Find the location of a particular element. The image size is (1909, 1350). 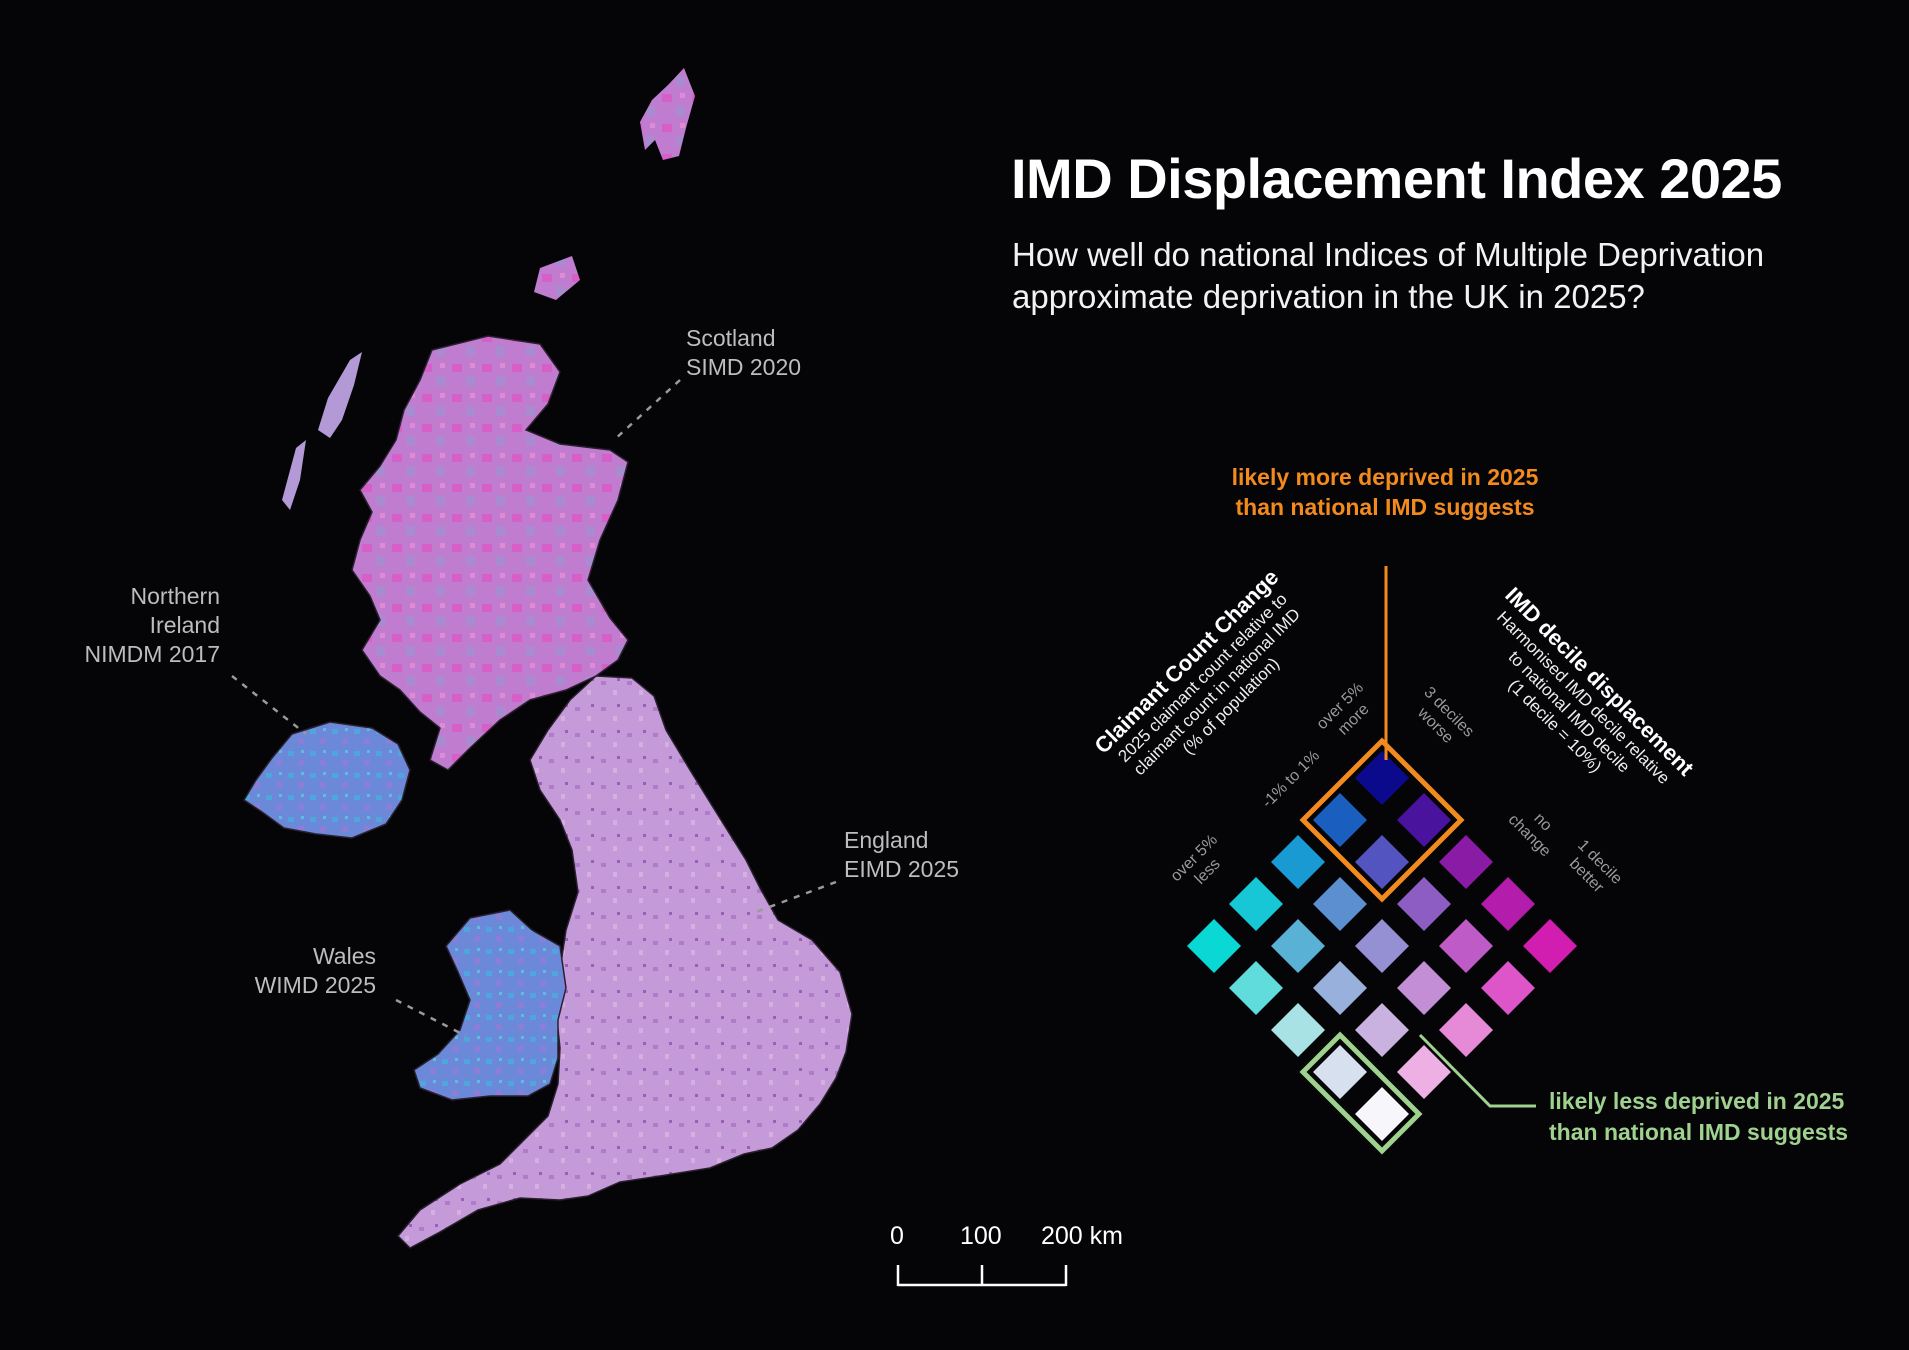

legend-cell-r4-c3 is located at coordinates (1340, 1072).